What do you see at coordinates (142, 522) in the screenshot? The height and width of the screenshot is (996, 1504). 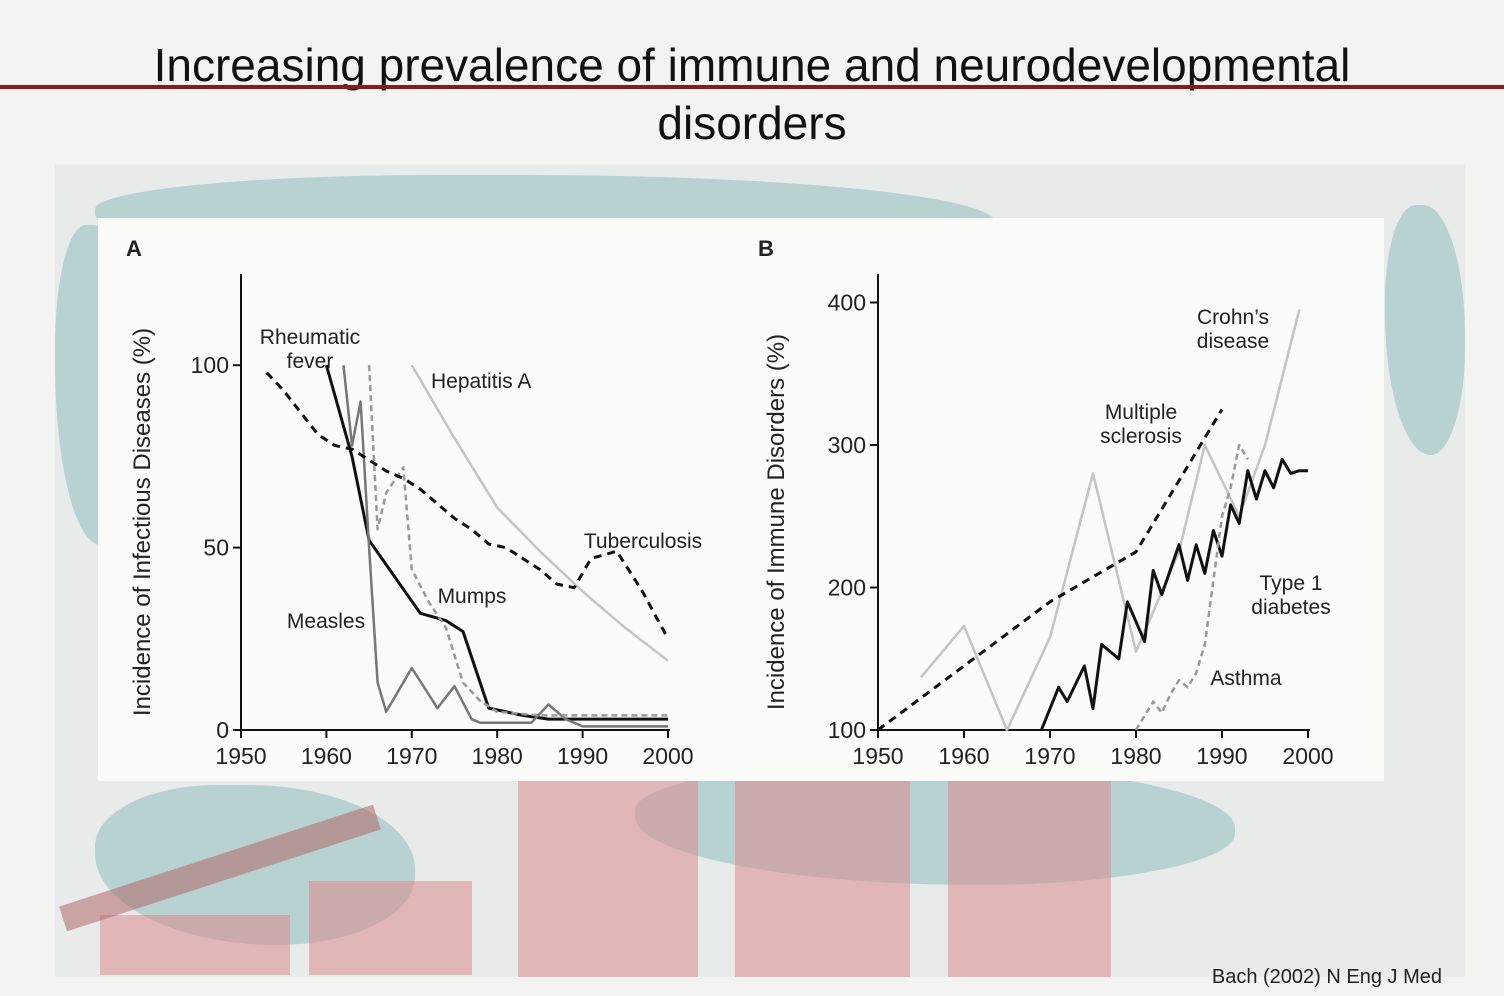 I see `y-axis-label: Incidence of Infectious Diseases (%)` at bounding box center [142, 522].